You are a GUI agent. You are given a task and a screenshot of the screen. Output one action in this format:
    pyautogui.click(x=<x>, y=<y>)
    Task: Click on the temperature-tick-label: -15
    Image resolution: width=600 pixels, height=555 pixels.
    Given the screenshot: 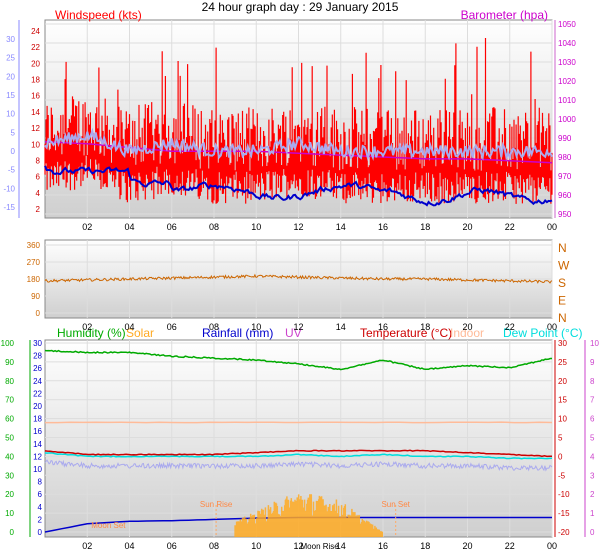 What is the action you would take?
    pyautogui.click(x=564, y=513)
    